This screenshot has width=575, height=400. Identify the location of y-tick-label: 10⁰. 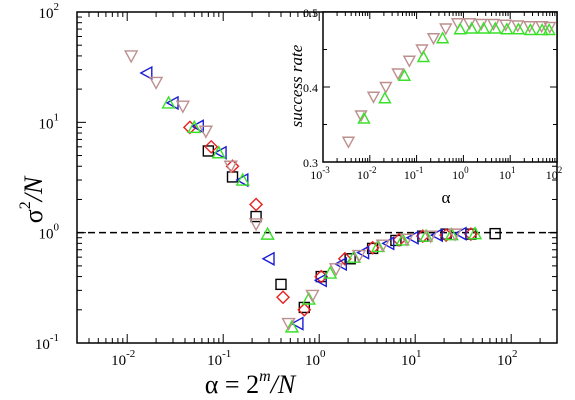
(49, 232).